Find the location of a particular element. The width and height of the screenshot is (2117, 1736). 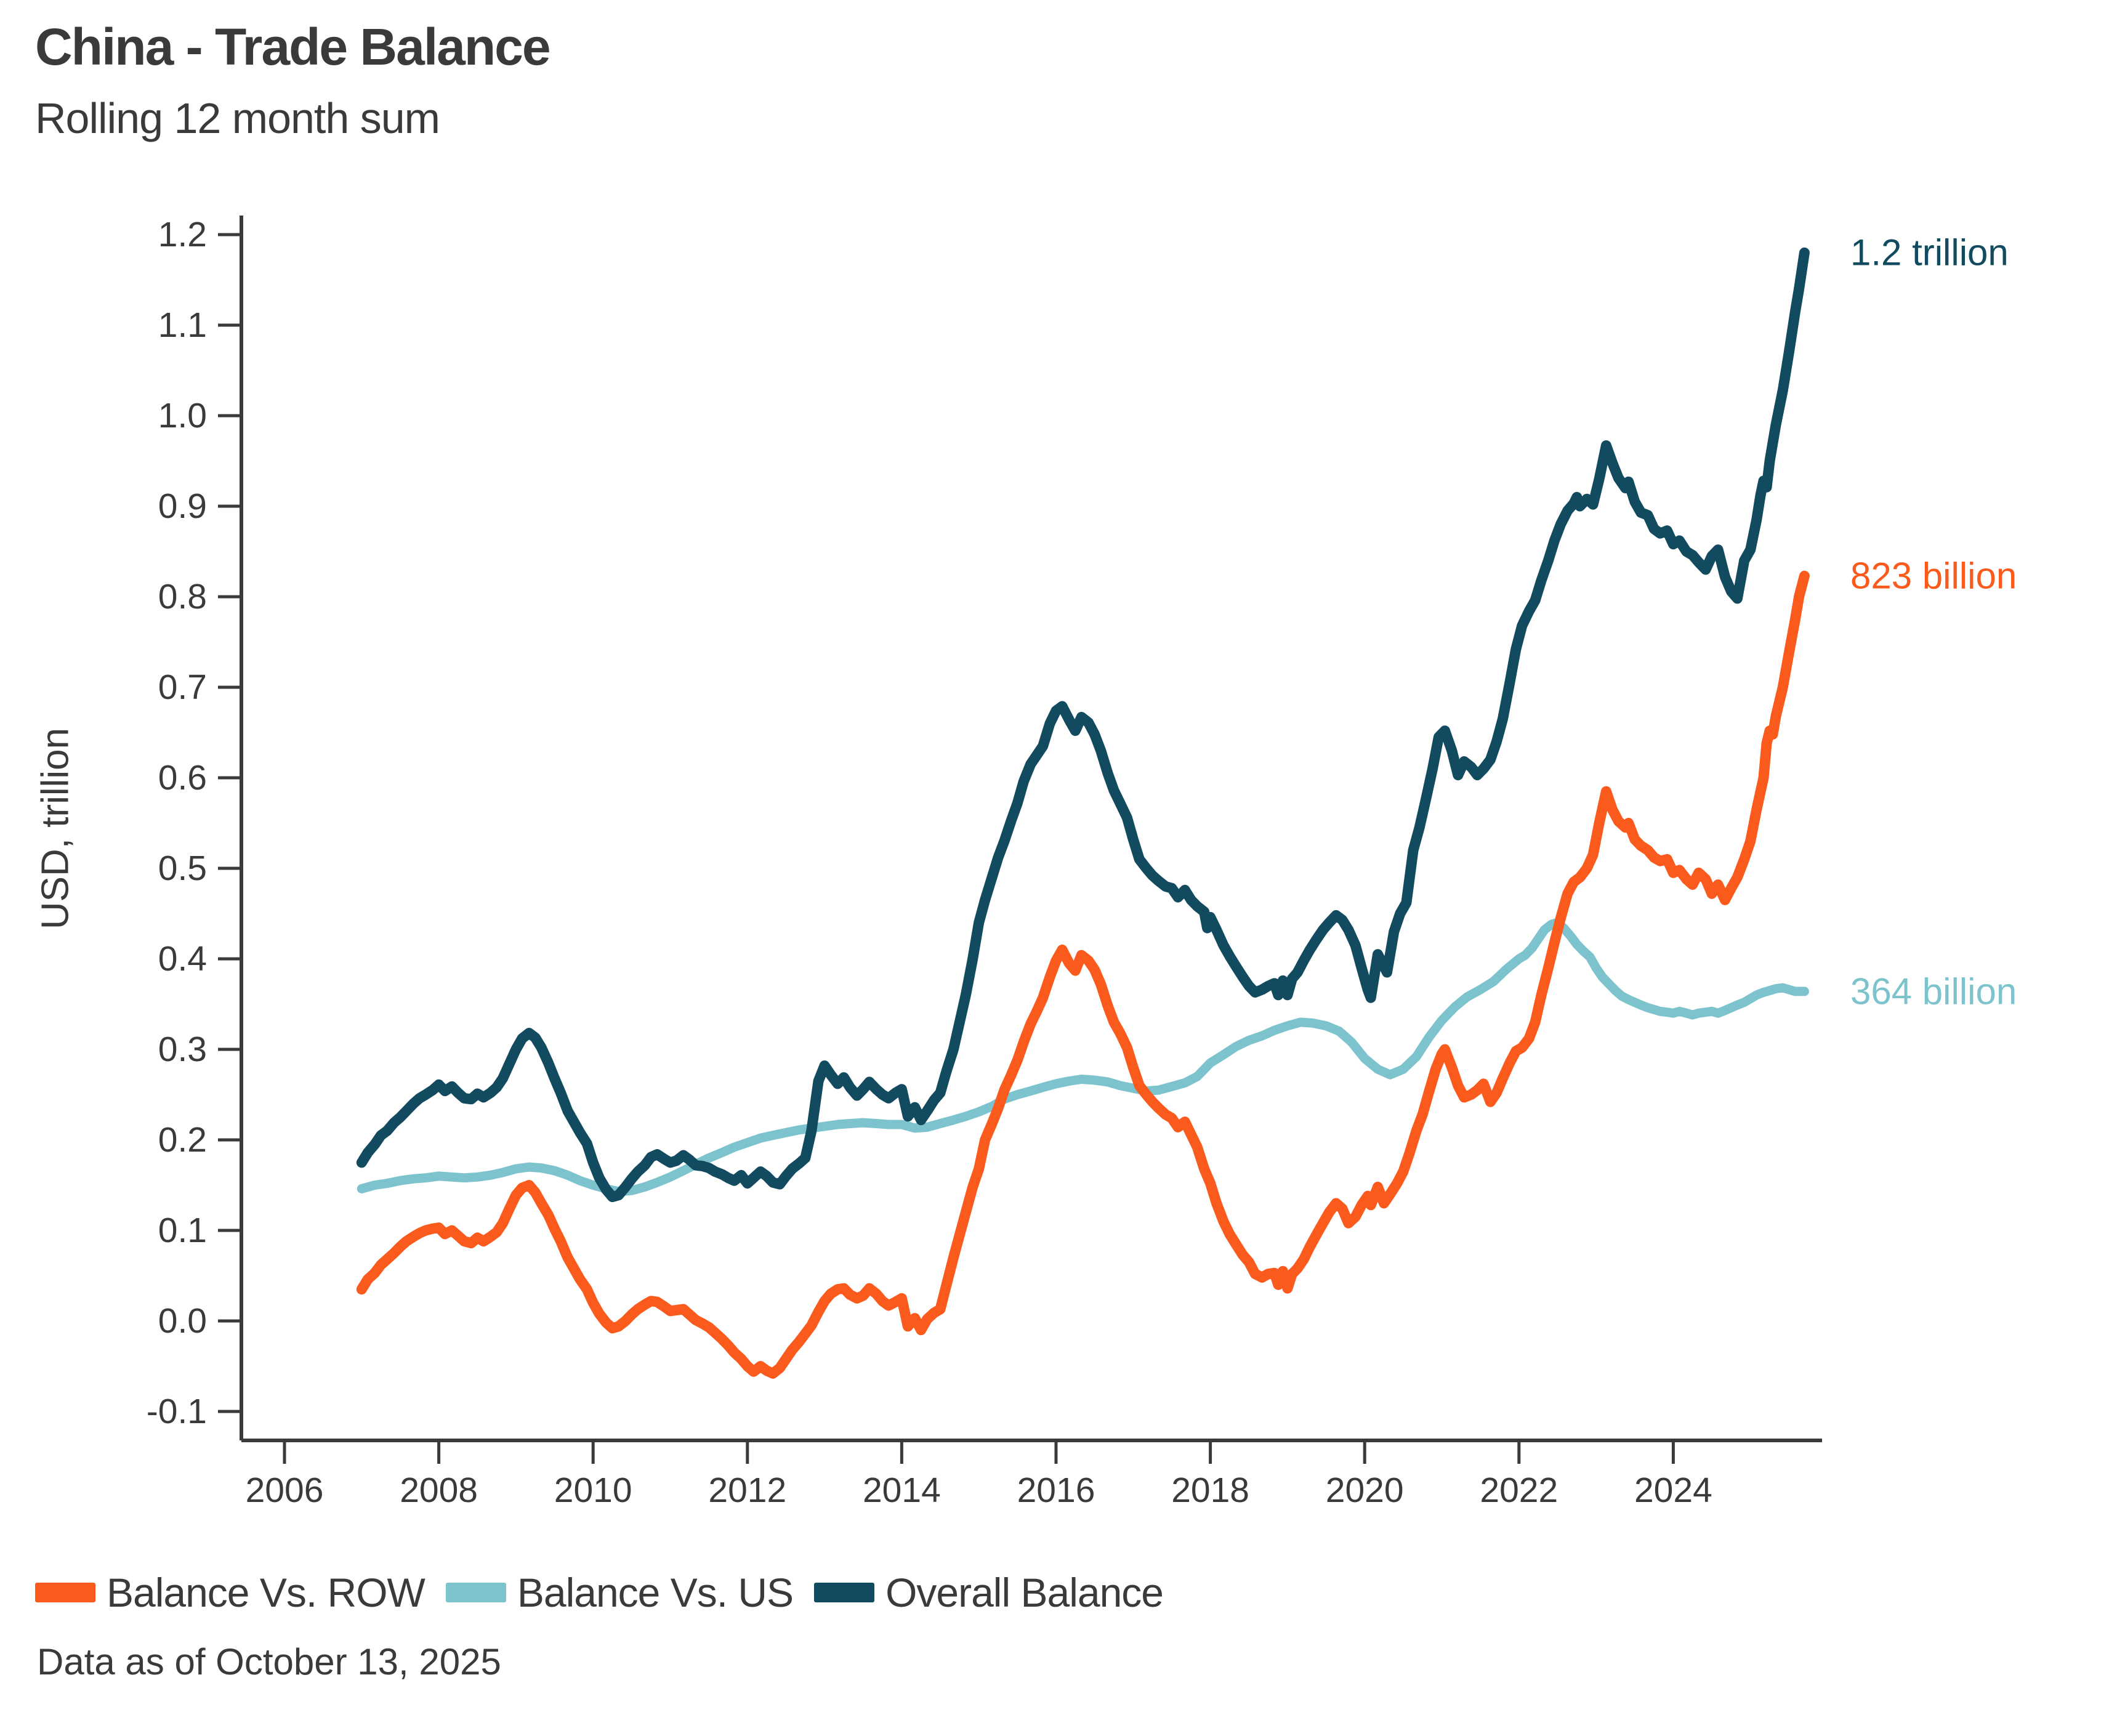

x-tick-label: 2016 is located at coordinates (1056, 1490).